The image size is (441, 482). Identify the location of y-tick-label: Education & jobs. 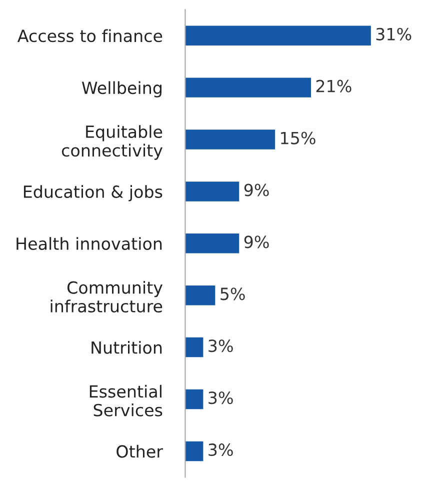
(93, 193).